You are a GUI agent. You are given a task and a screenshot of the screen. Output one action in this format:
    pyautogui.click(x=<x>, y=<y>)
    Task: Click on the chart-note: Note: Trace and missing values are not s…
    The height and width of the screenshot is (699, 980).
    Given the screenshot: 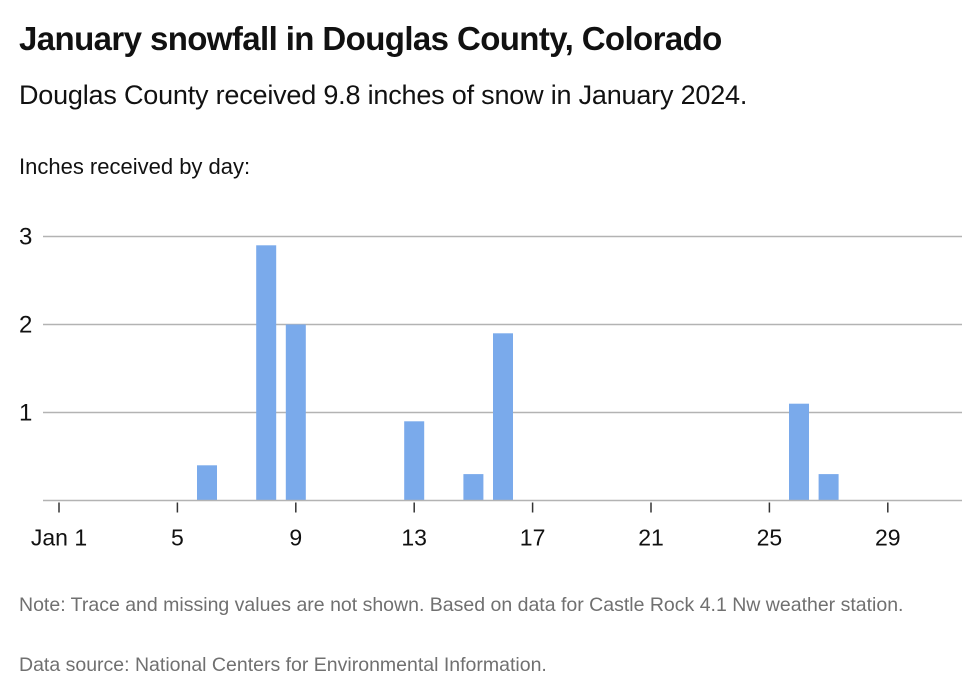 What is the action you would take?
    pyautogui.click(x=461, y=605)
    